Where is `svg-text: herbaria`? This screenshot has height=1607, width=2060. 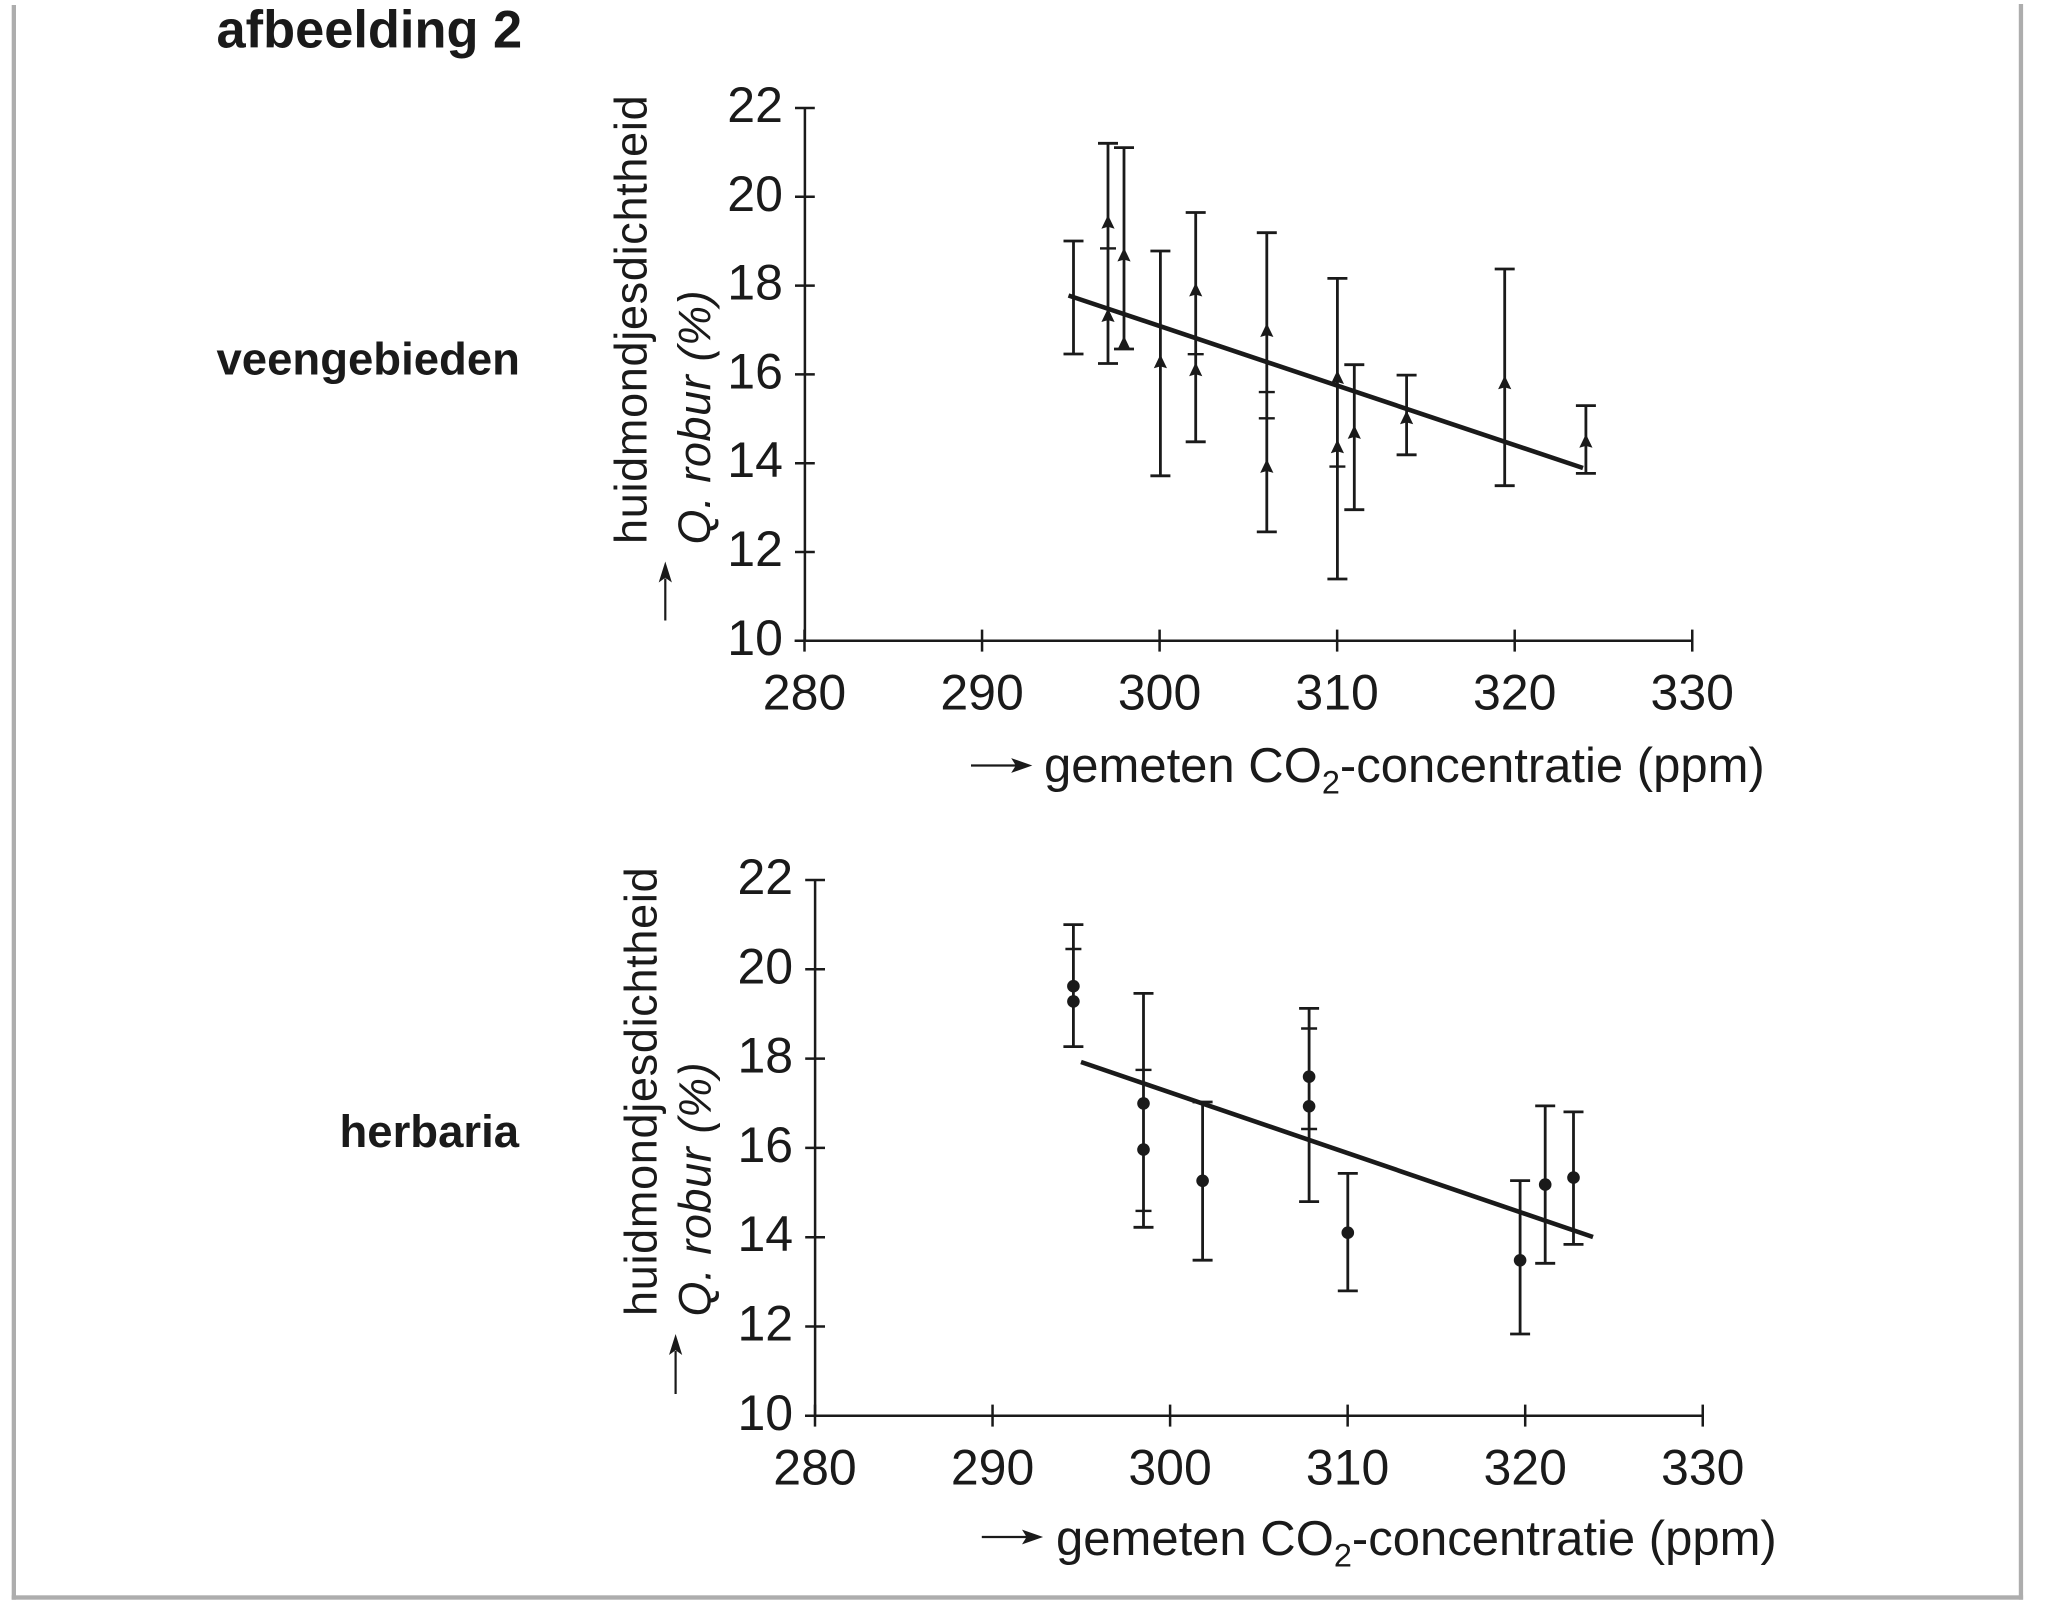 svg-text: herbaria is located at coordinates (430, 1131).